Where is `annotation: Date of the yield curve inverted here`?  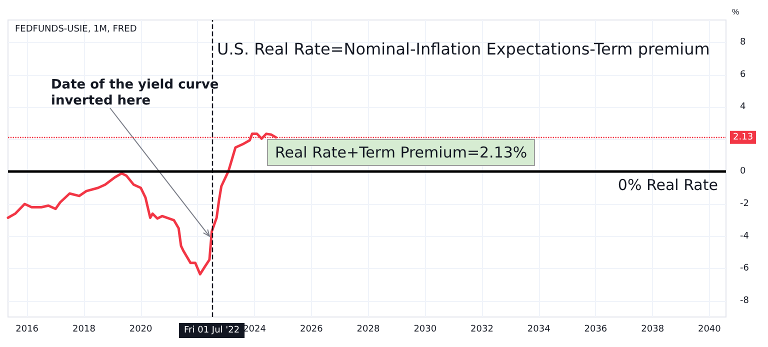 annotation: Date of the yield curve inverted here is located at coordinates (135, 93).